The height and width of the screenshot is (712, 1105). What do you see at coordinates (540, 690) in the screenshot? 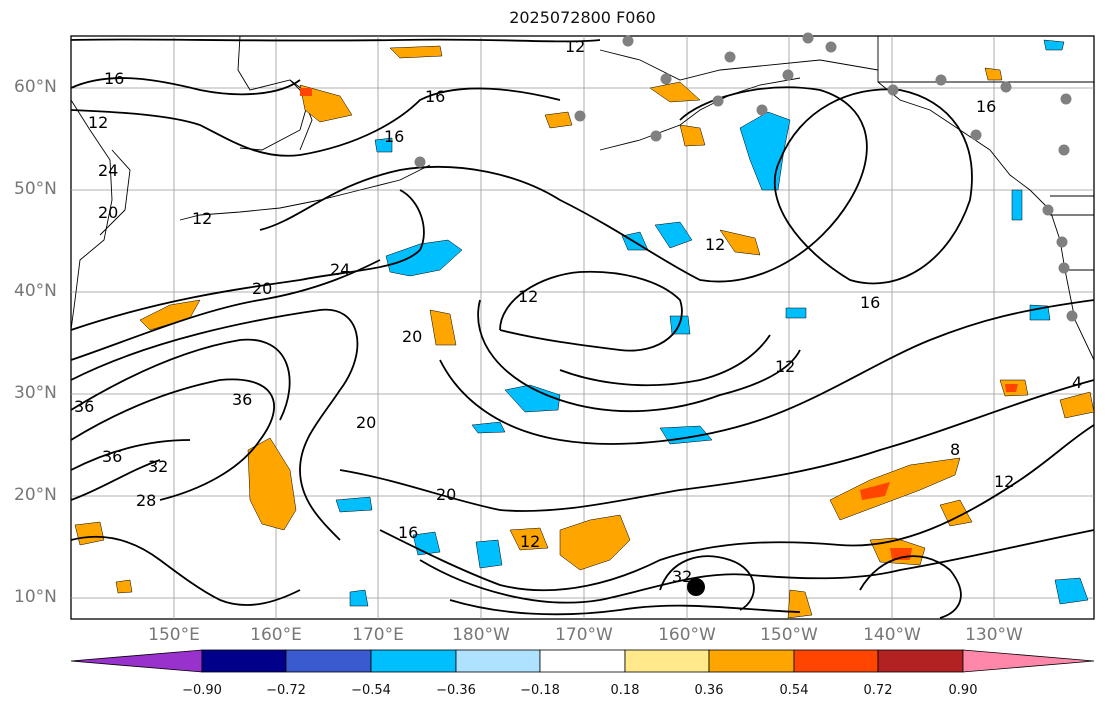
I see `colorbar-tick: −0.18` at bounding box center [540, 690].